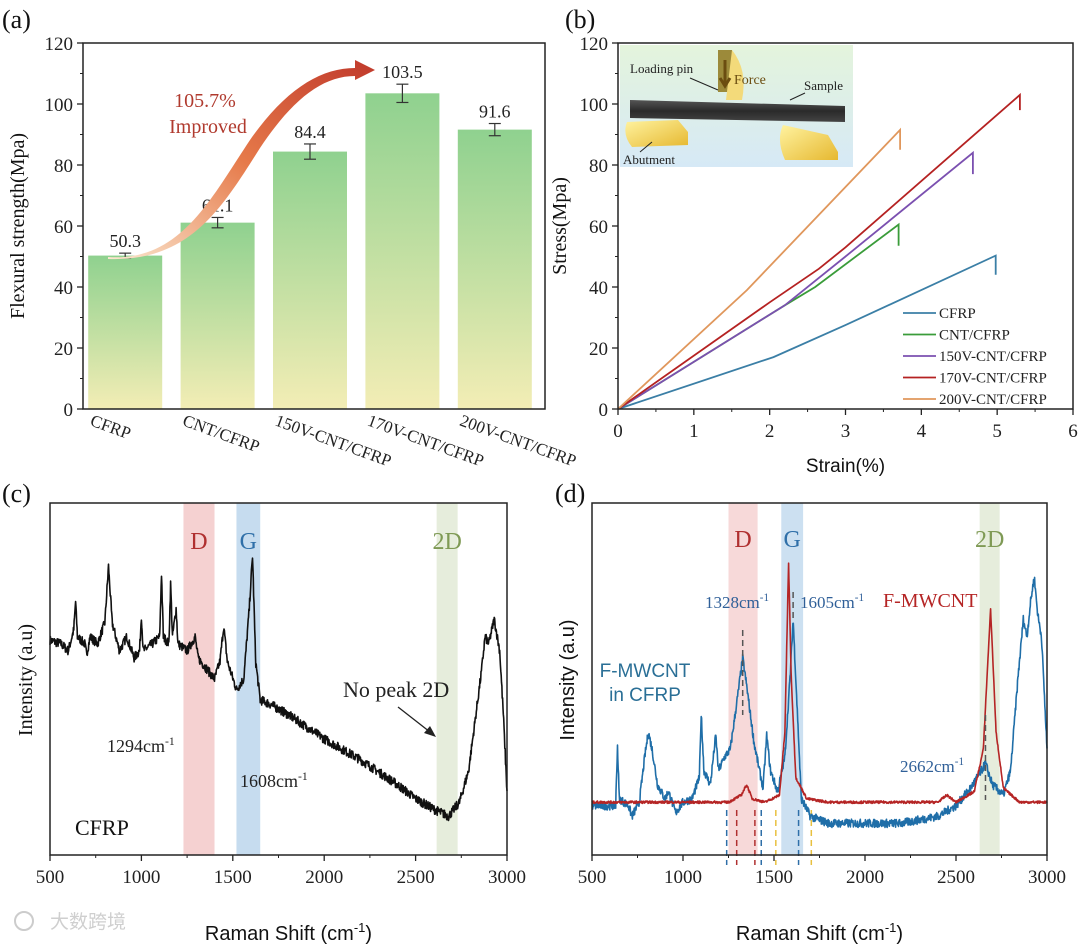  What do you see at coordinates (18, 226) in the screenshot?
I see `y-axis-label: Flexural strength(Mpa)` at bounding box center [18, 226].